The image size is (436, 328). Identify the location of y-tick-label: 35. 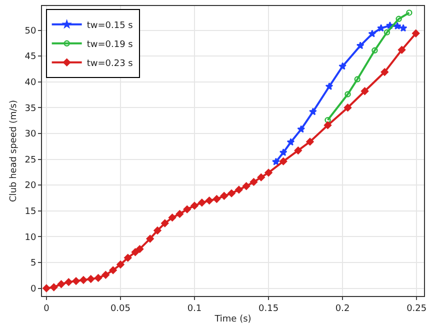
(30, 109).